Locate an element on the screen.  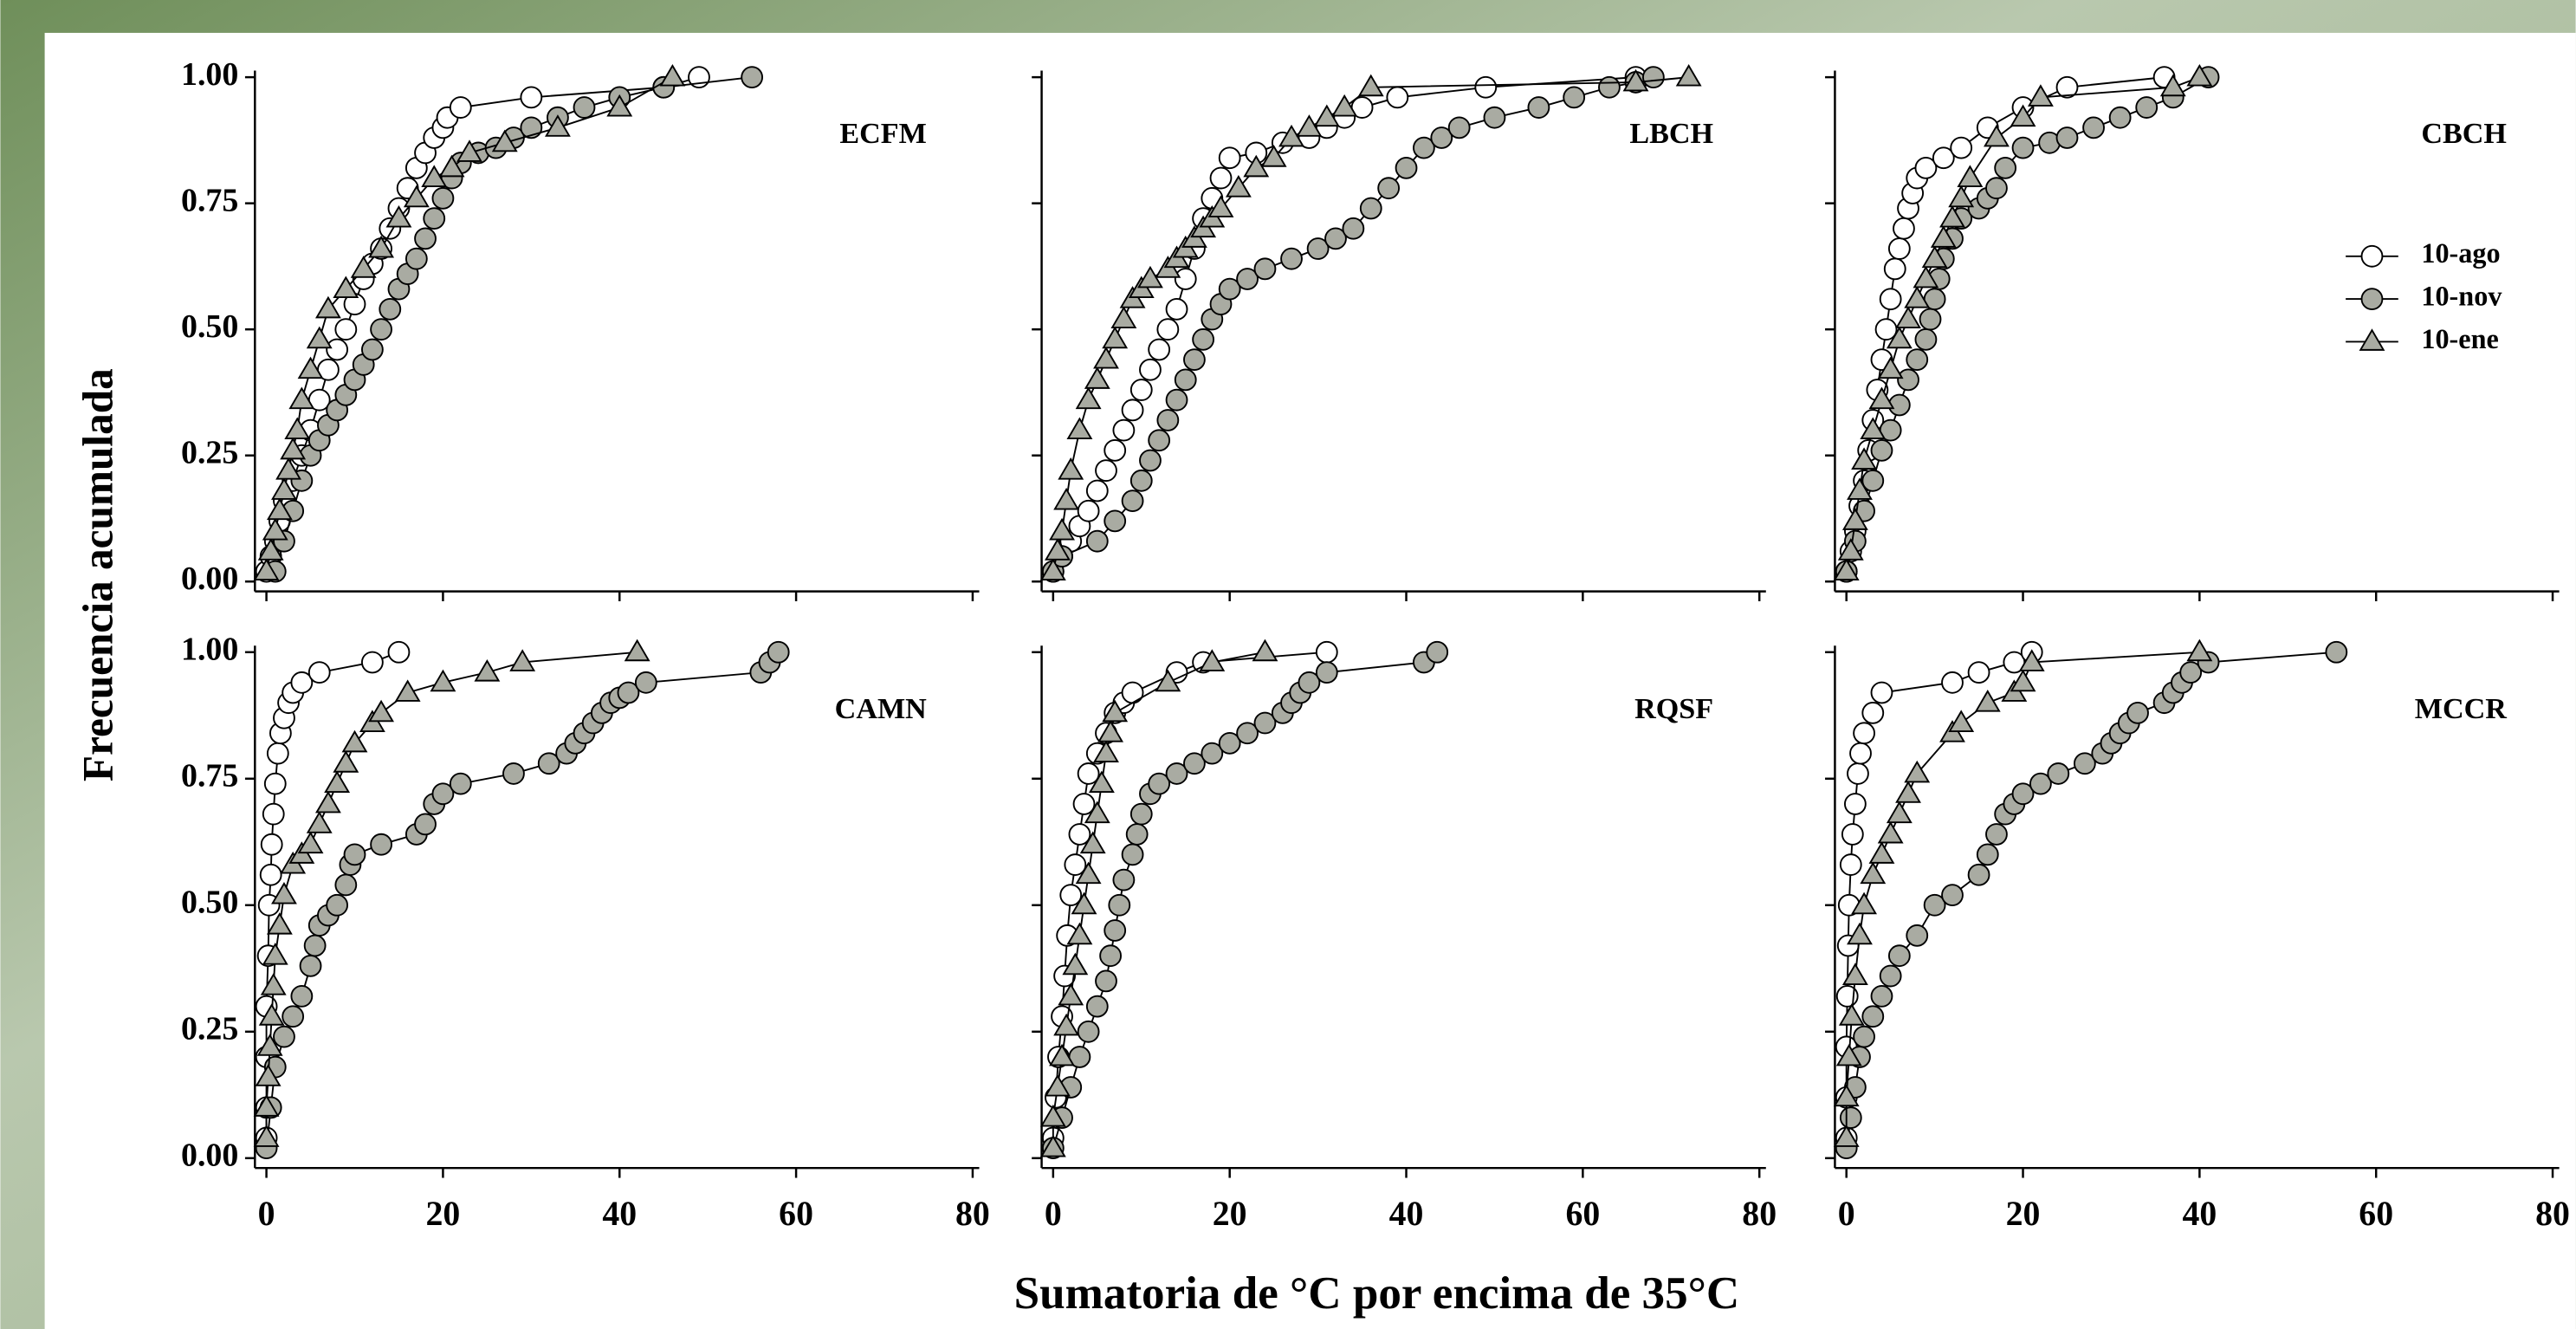
x-tick-label: 60 is located at coordinates (2376, 1214).